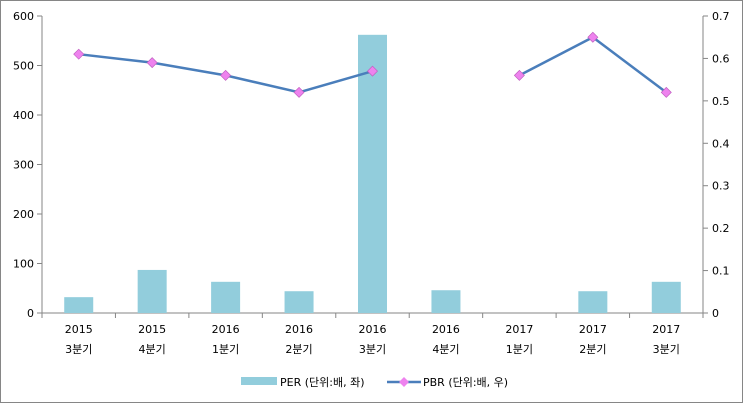 The width and height of the screenshot is (743, 406). I want to click on right-tick-label: 0.6, so click(721, 58).